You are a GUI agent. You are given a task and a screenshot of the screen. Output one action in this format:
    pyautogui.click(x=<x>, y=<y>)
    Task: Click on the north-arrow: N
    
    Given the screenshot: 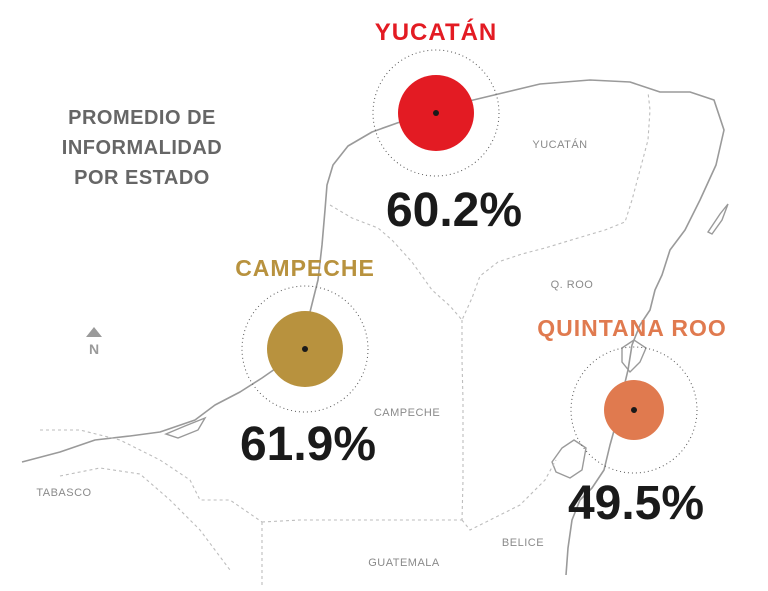 What is the action you would take?
    pyautogui.click(x=94, y=342)
    